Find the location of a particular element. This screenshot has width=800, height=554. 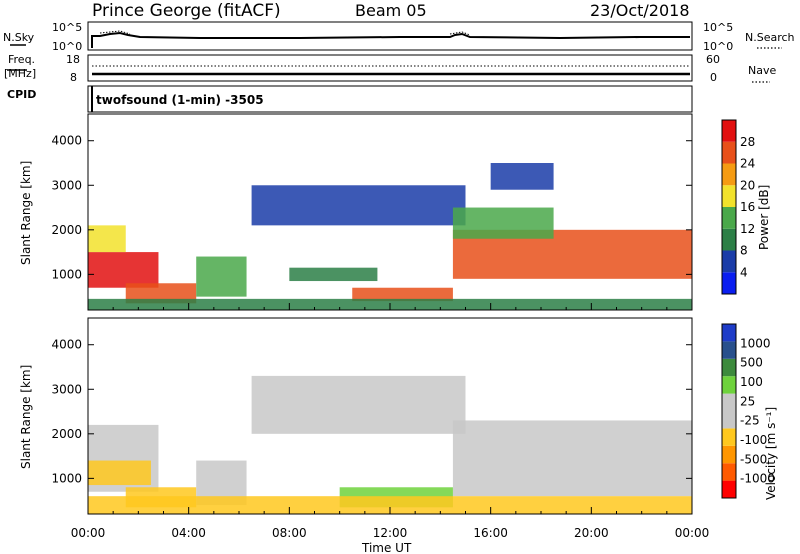

power-colorbar-label: Power [dB] is located at coordinates (764, 217).